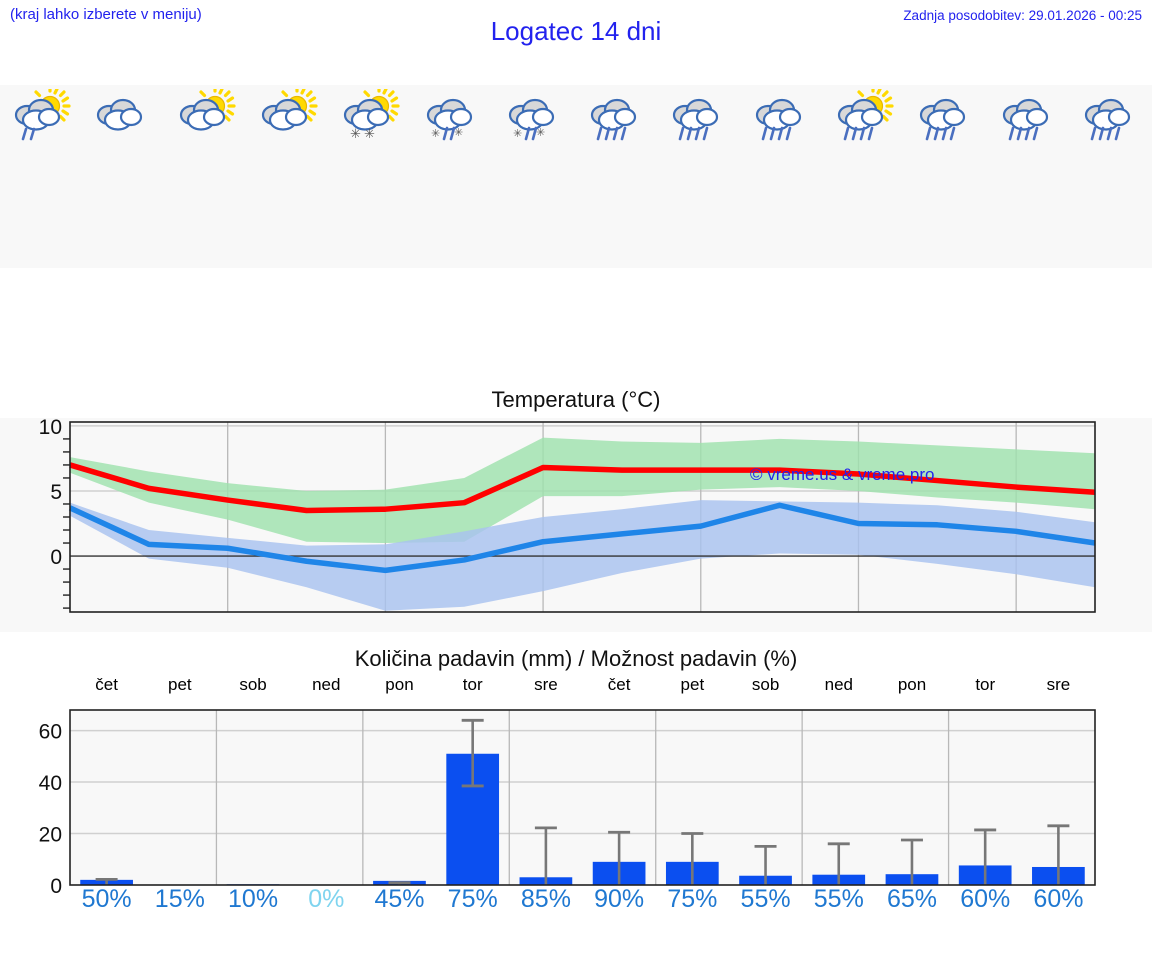 The image size is (1152, 975). I want to click on temperature-title-band, so click(576, 400).